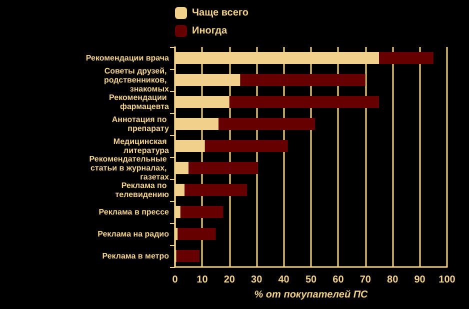  Describe the element at coordinates (338, 280) in the screenshot. I see `x-tick-label: 60` at that location.